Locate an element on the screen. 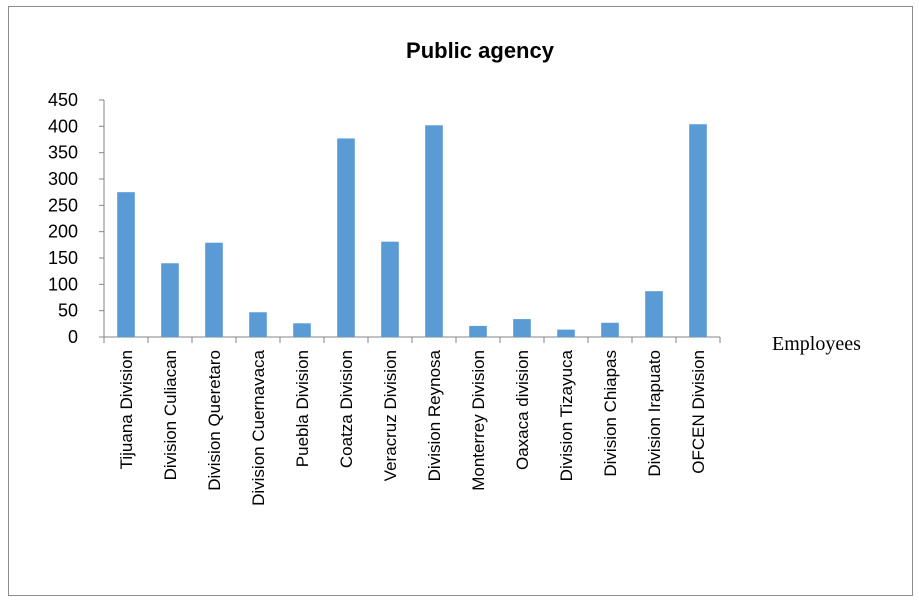 The height and width of the screenshot is (603, 919). x-category-label: Division Chiapas is located at coordinates (610, 413).